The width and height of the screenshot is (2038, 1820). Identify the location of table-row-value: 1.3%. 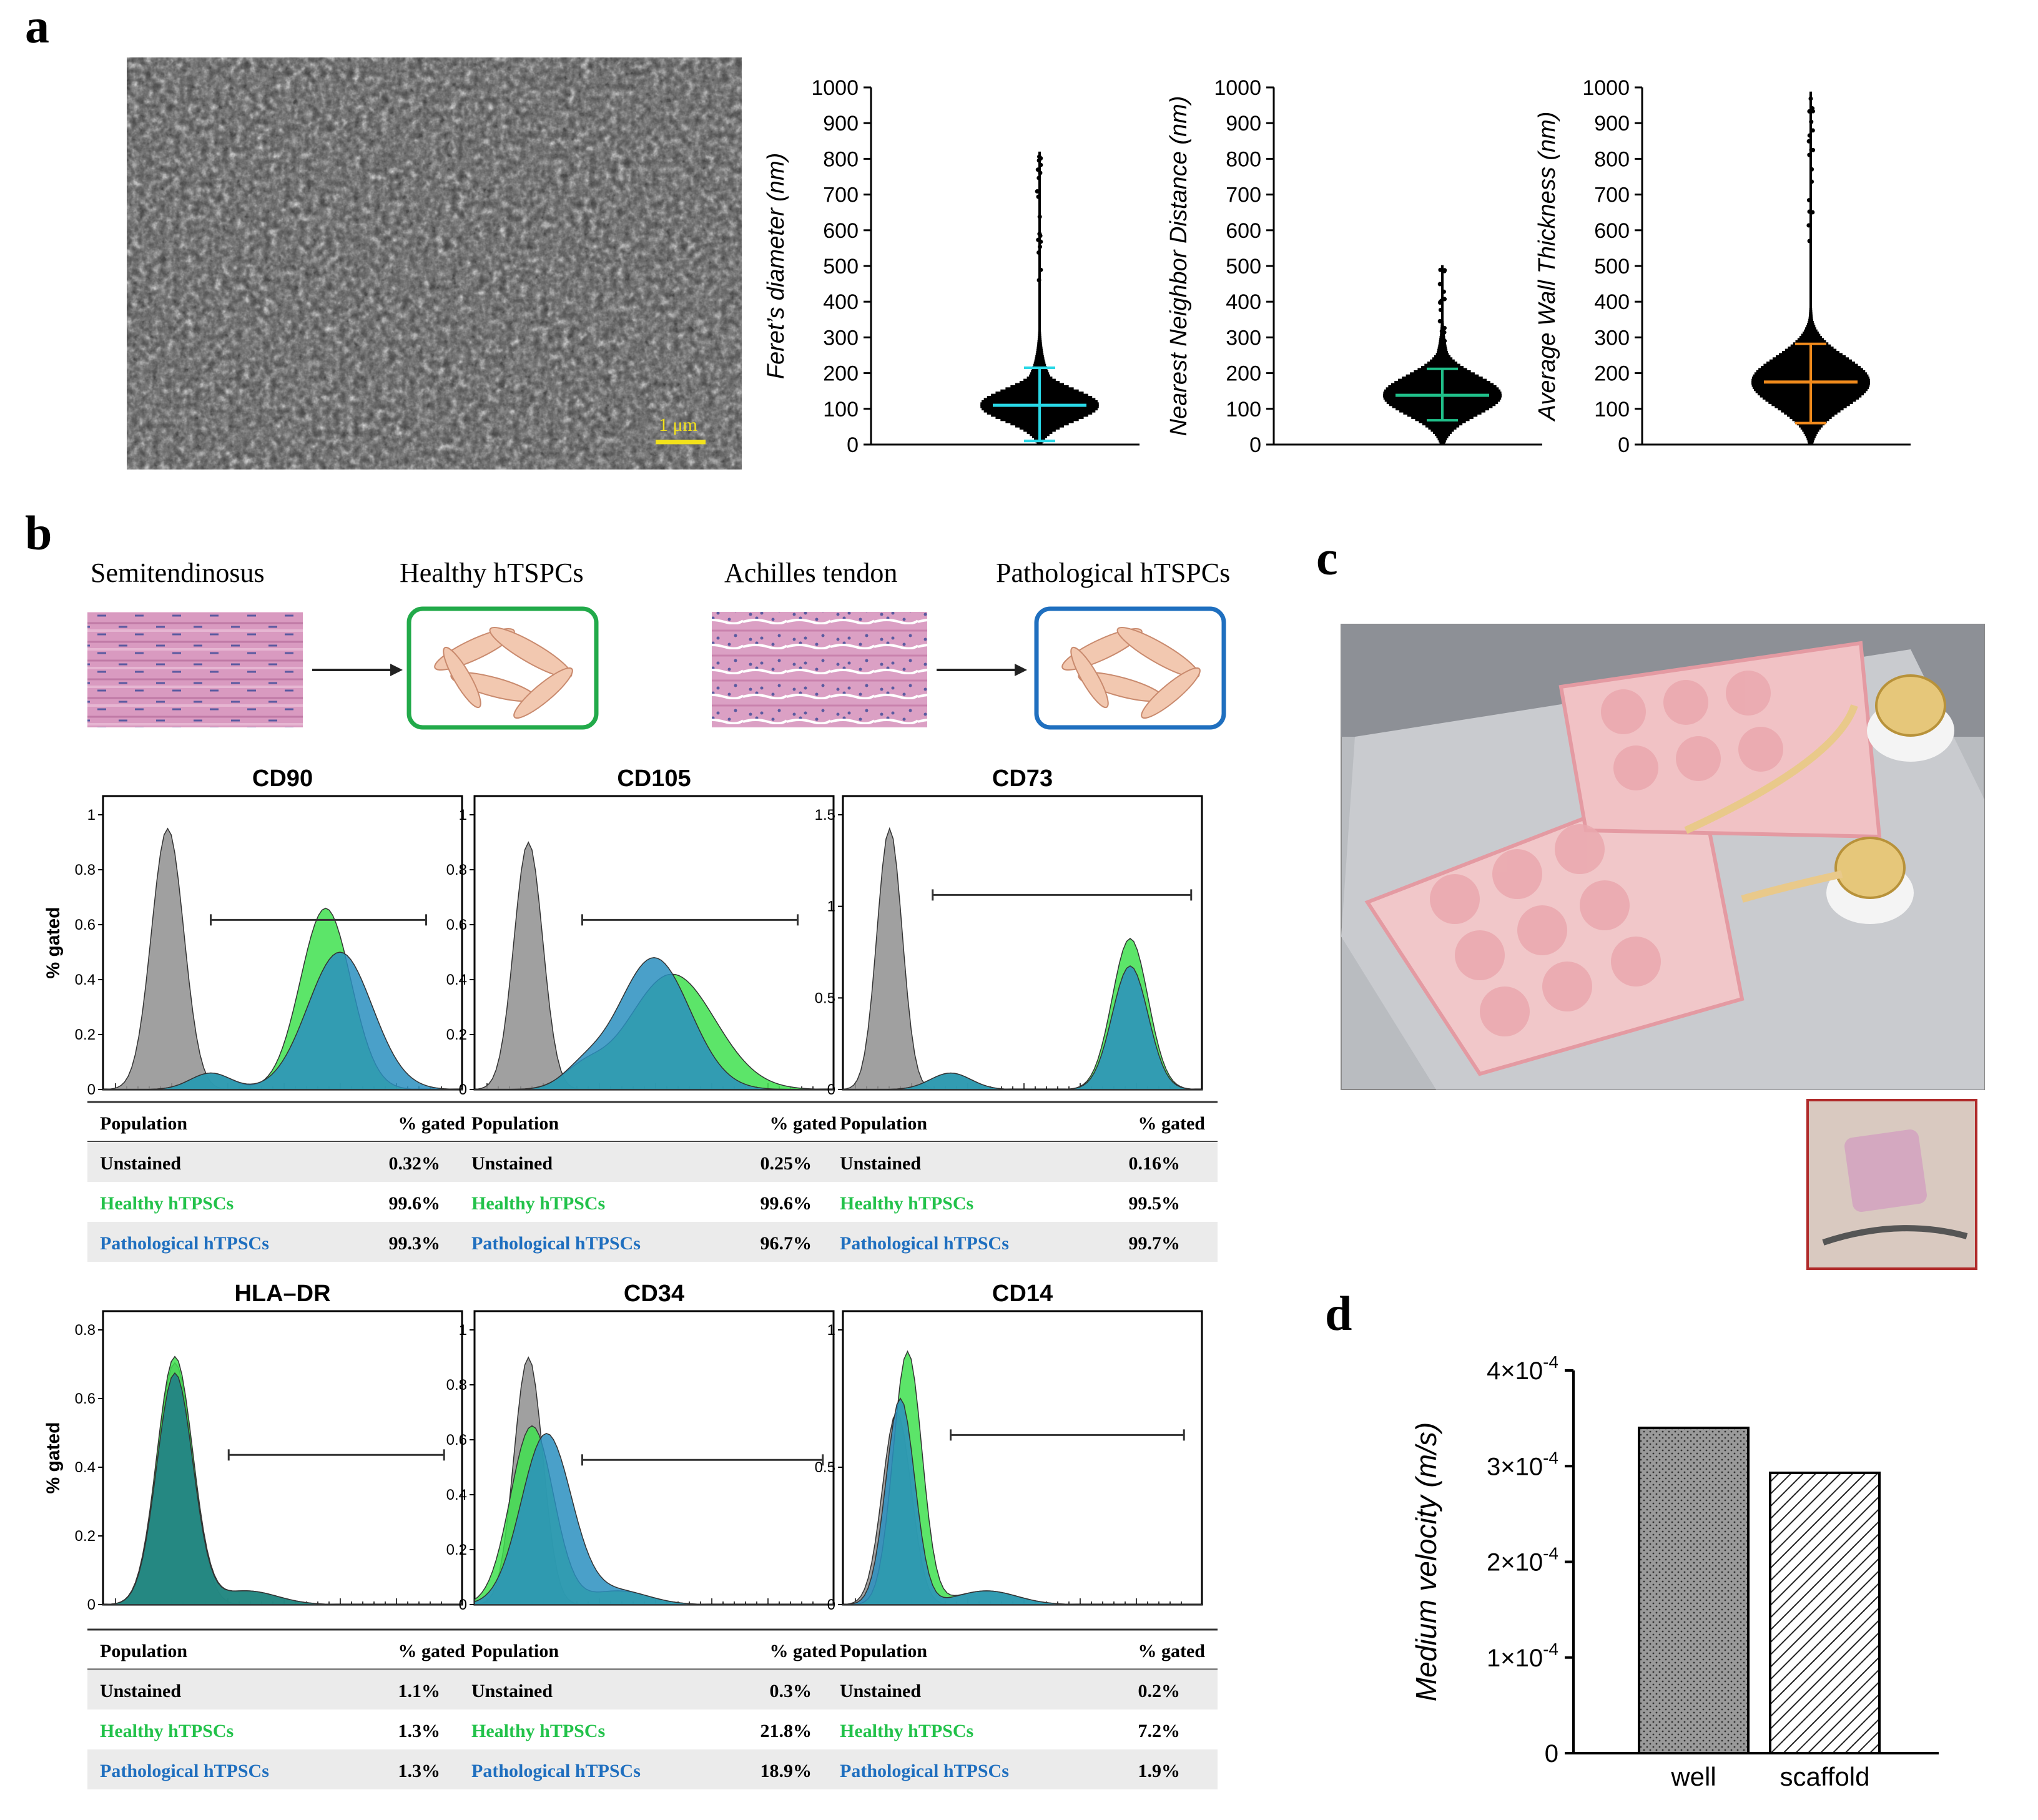
(420, 1771).